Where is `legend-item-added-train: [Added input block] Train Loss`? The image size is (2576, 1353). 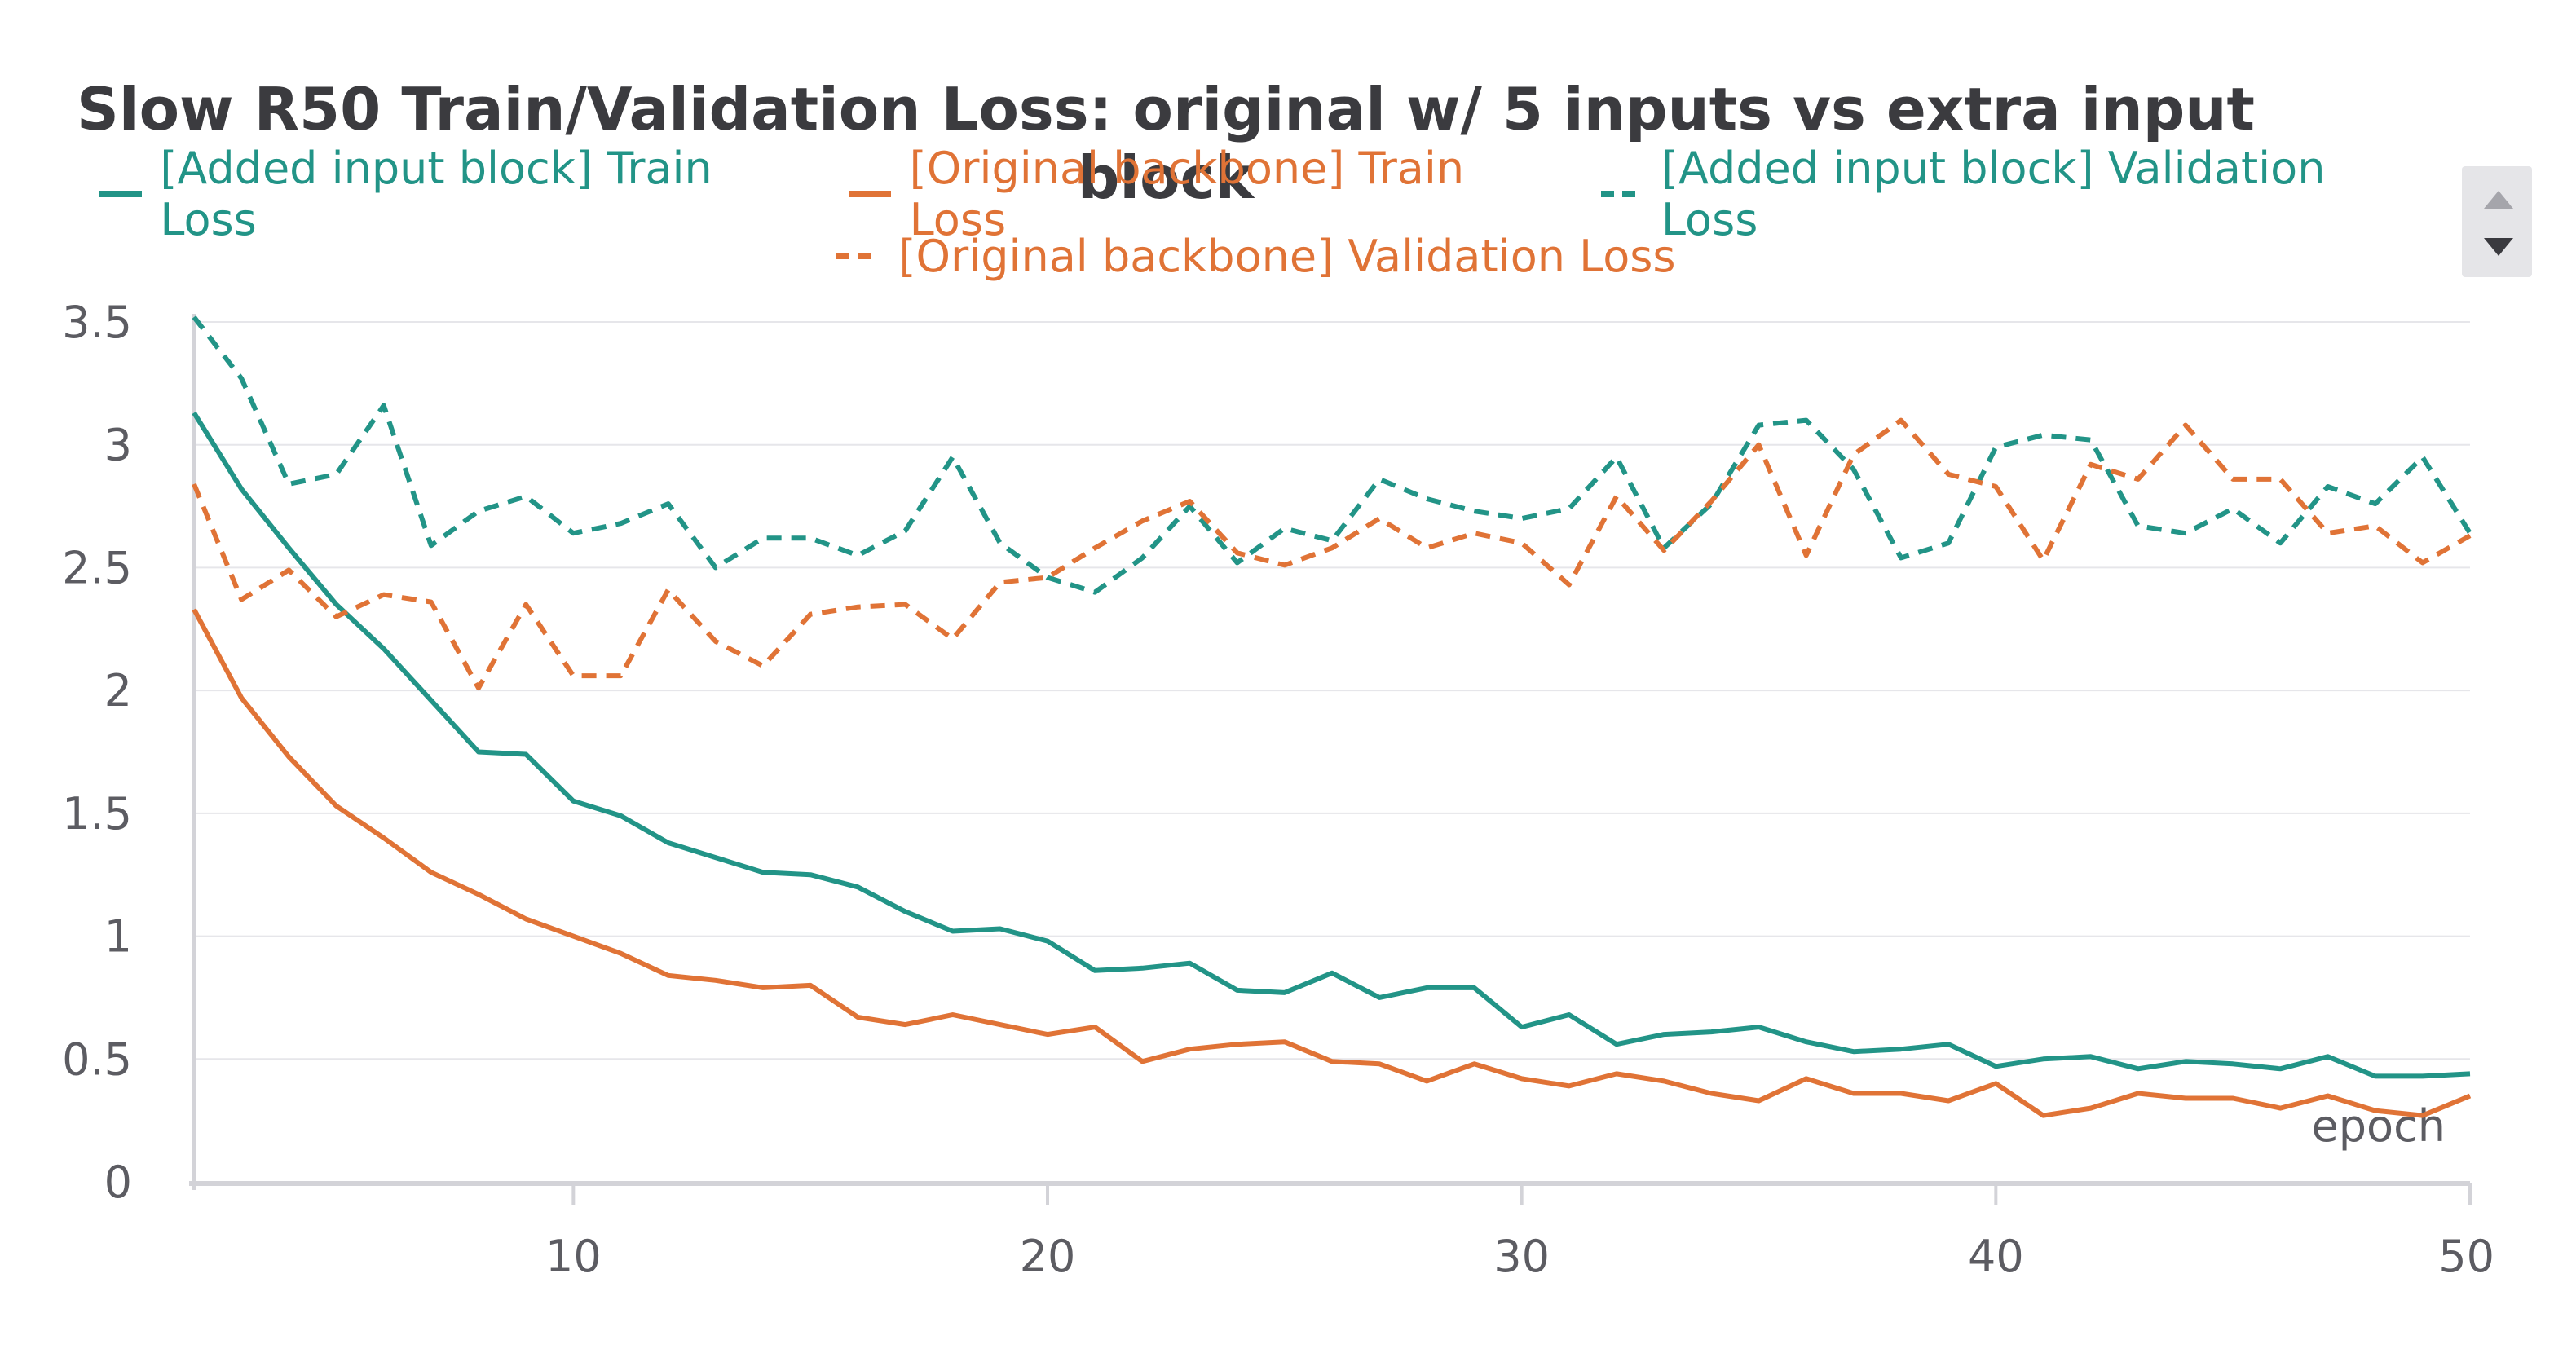 legend-item-added-train: [Added input block] Train Loss is located at coordinates (450, 194).